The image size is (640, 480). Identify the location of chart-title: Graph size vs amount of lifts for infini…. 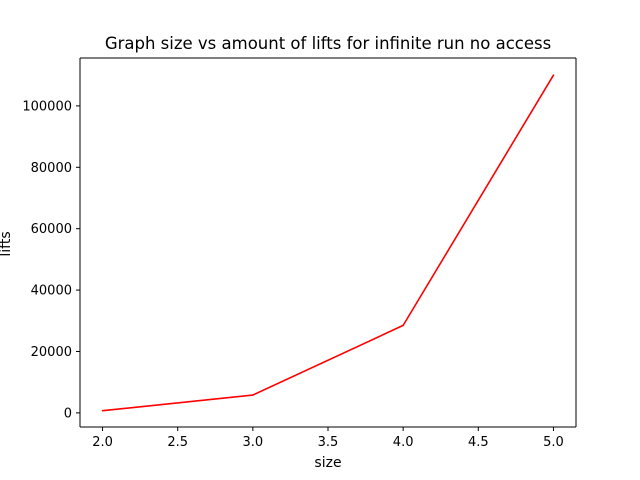
(328, 43).